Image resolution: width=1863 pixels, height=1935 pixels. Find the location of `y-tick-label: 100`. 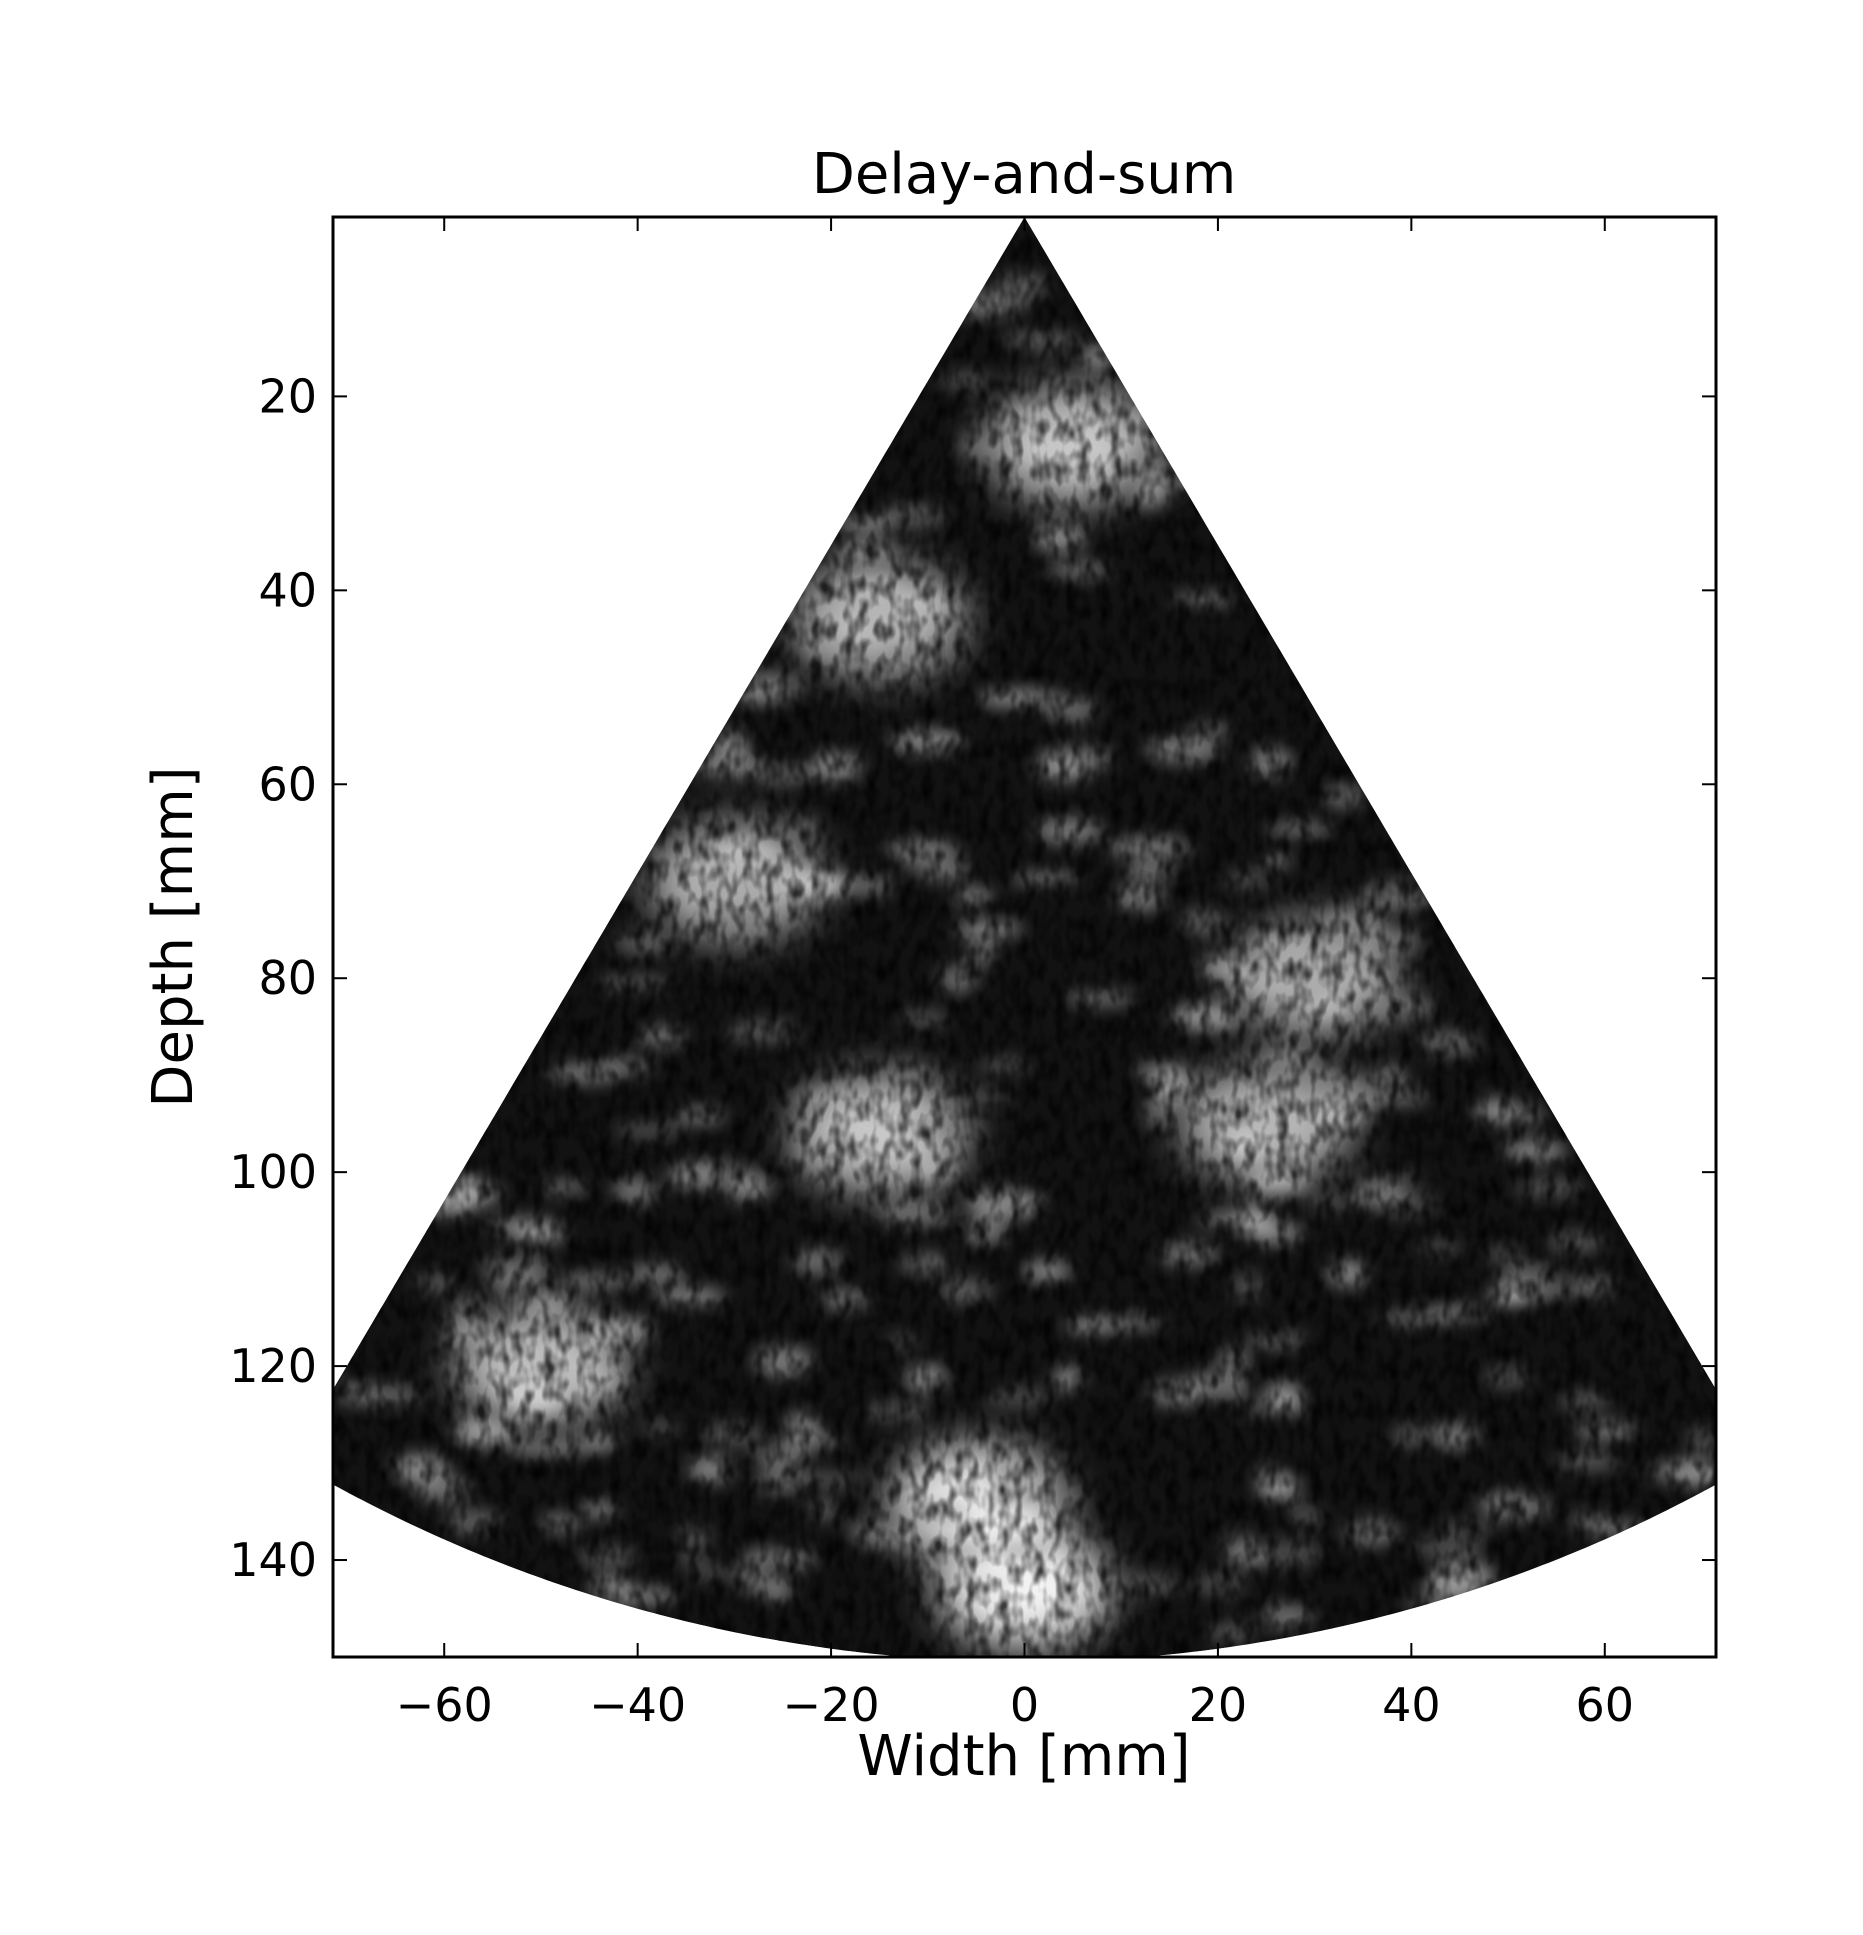

y-tick-label: 100 is located at coordinates (273, 1172).